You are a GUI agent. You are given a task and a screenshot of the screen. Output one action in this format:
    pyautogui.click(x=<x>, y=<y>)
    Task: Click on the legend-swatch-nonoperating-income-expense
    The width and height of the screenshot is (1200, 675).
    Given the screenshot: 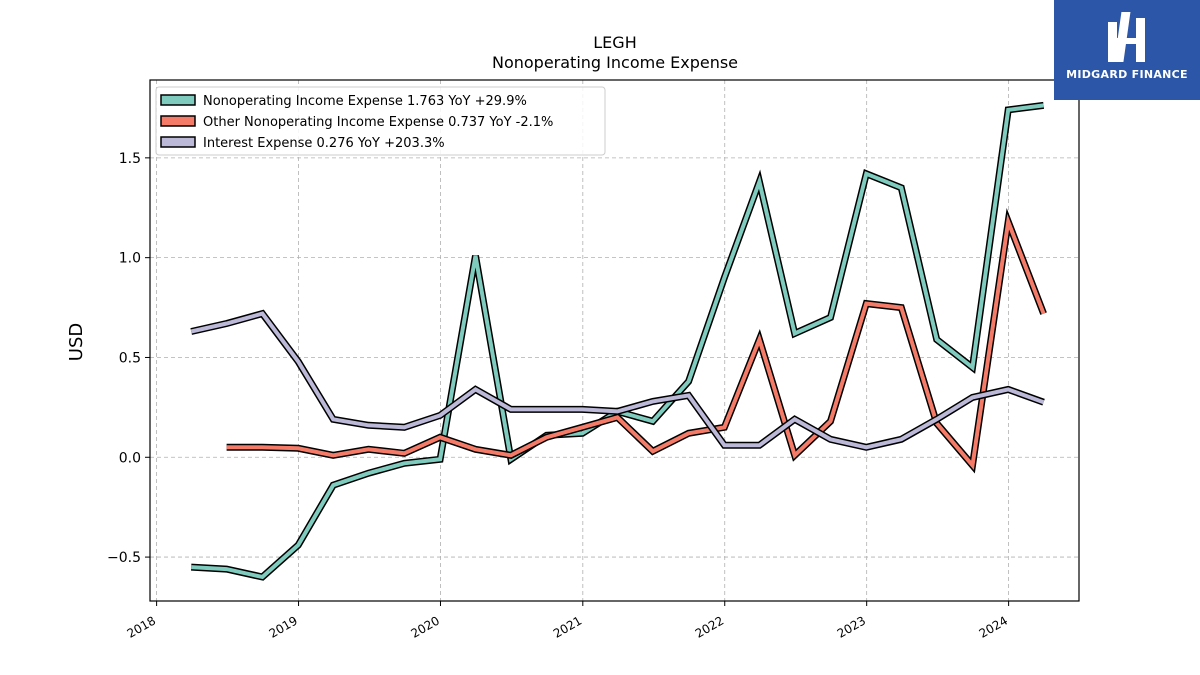 What is the action you would take?
    pyautogui.click(x=178, y=100)
    